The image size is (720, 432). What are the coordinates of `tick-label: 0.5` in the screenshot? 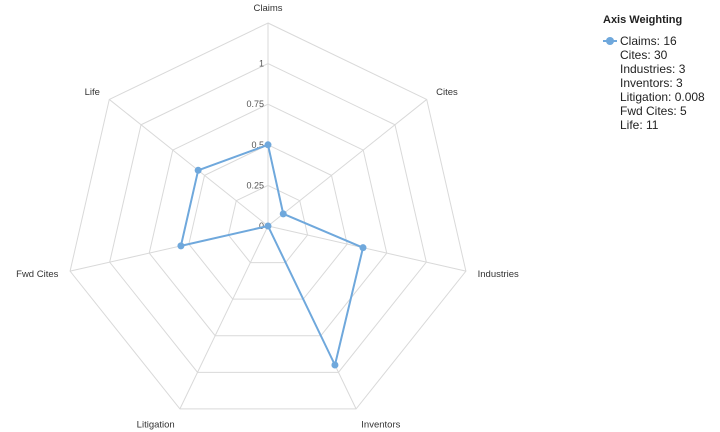 It's located at (257, 145).